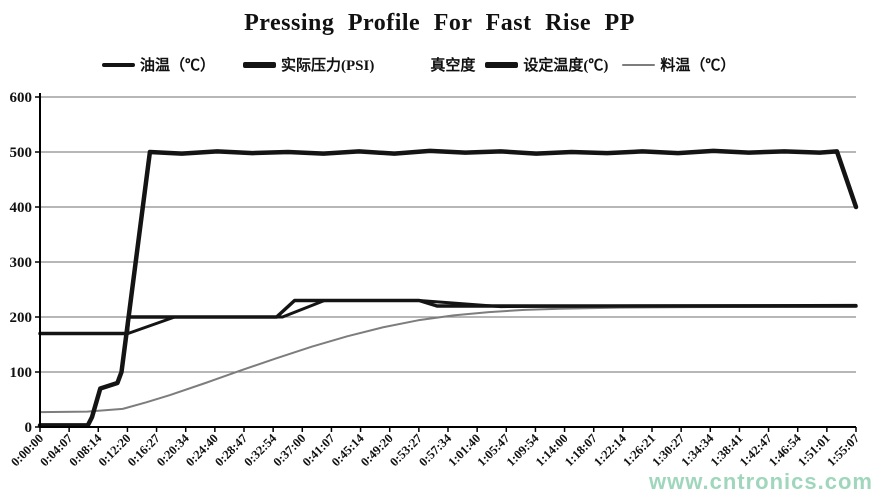 The height and width of the screenshot is (499, 879). I want to click on legend-swatch-set-temp, so click(502, 64).